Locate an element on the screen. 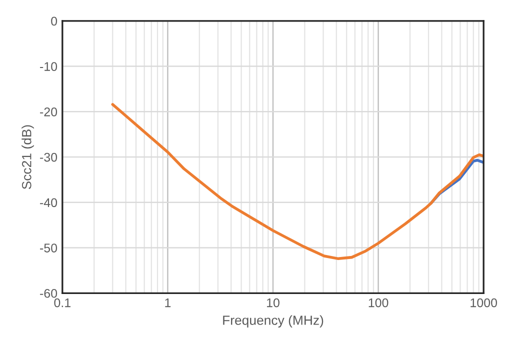 This screenshot has height=349, width=520. x-axis-title: Frequency (MHz) is located at coordinates (273, 321).